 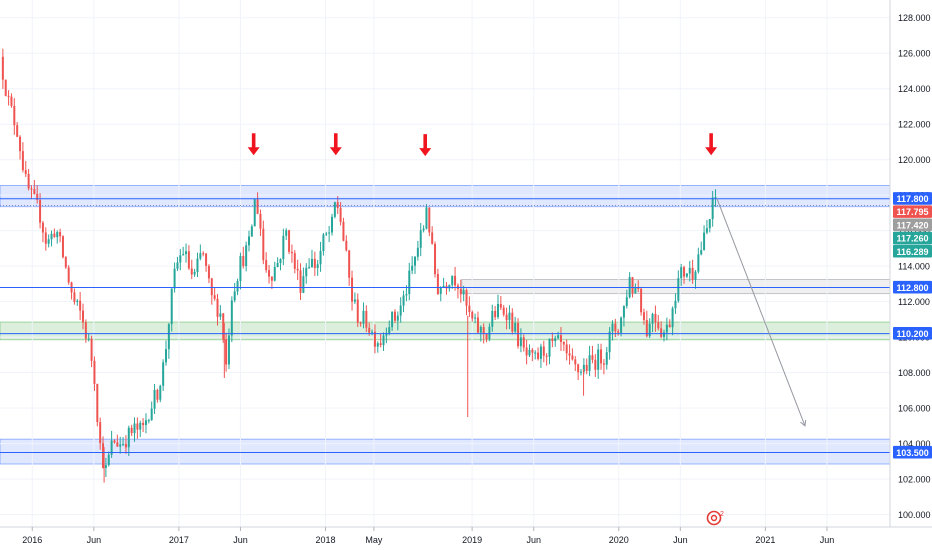 I want to click on price-label-text: 116.289, so click(x=912, y=252).